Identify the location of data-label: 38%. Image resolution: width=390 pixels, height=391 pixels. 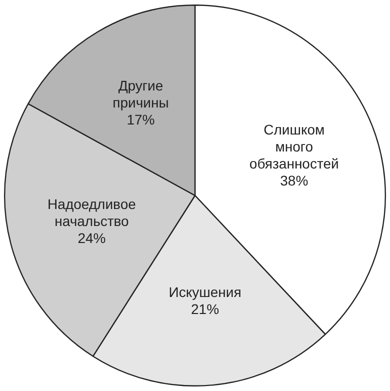
(294, 180).